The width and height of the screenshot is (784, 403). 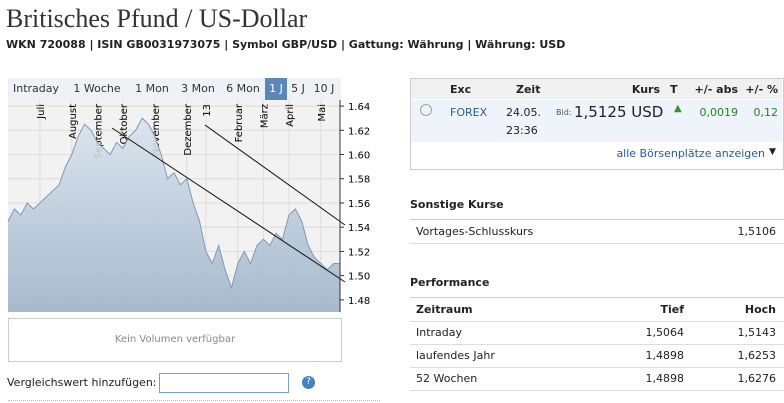 I want to click on th: +/- %, so click(x=761, y=89).